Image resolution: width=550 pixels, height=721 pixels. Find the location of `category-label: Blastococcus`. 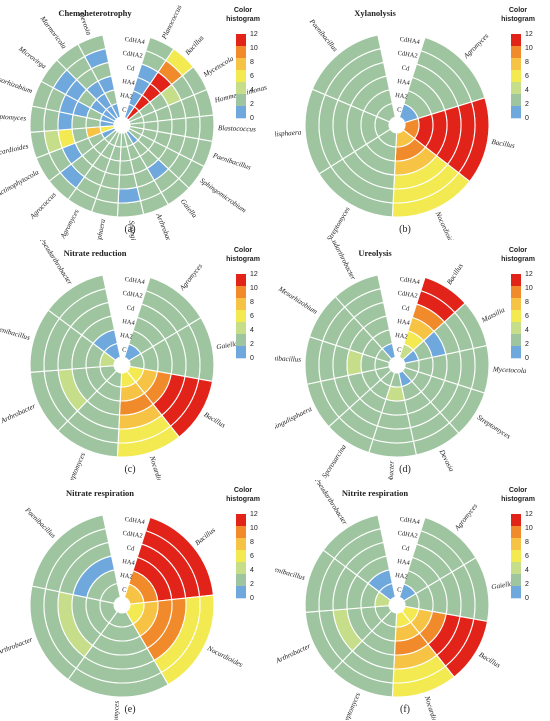

category-label: Blastococcus is located at coordinates (237, 128).